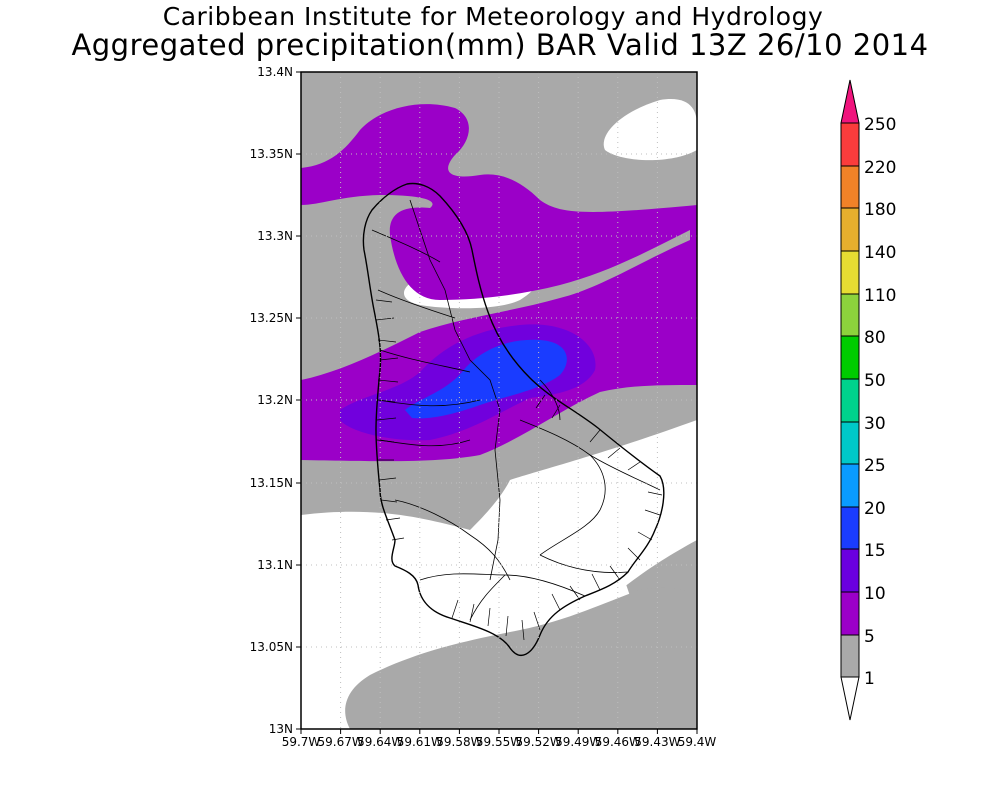 This screenshot has height=800, width=1000. I want to click on colorbar-label: 15, so click(875, 551).